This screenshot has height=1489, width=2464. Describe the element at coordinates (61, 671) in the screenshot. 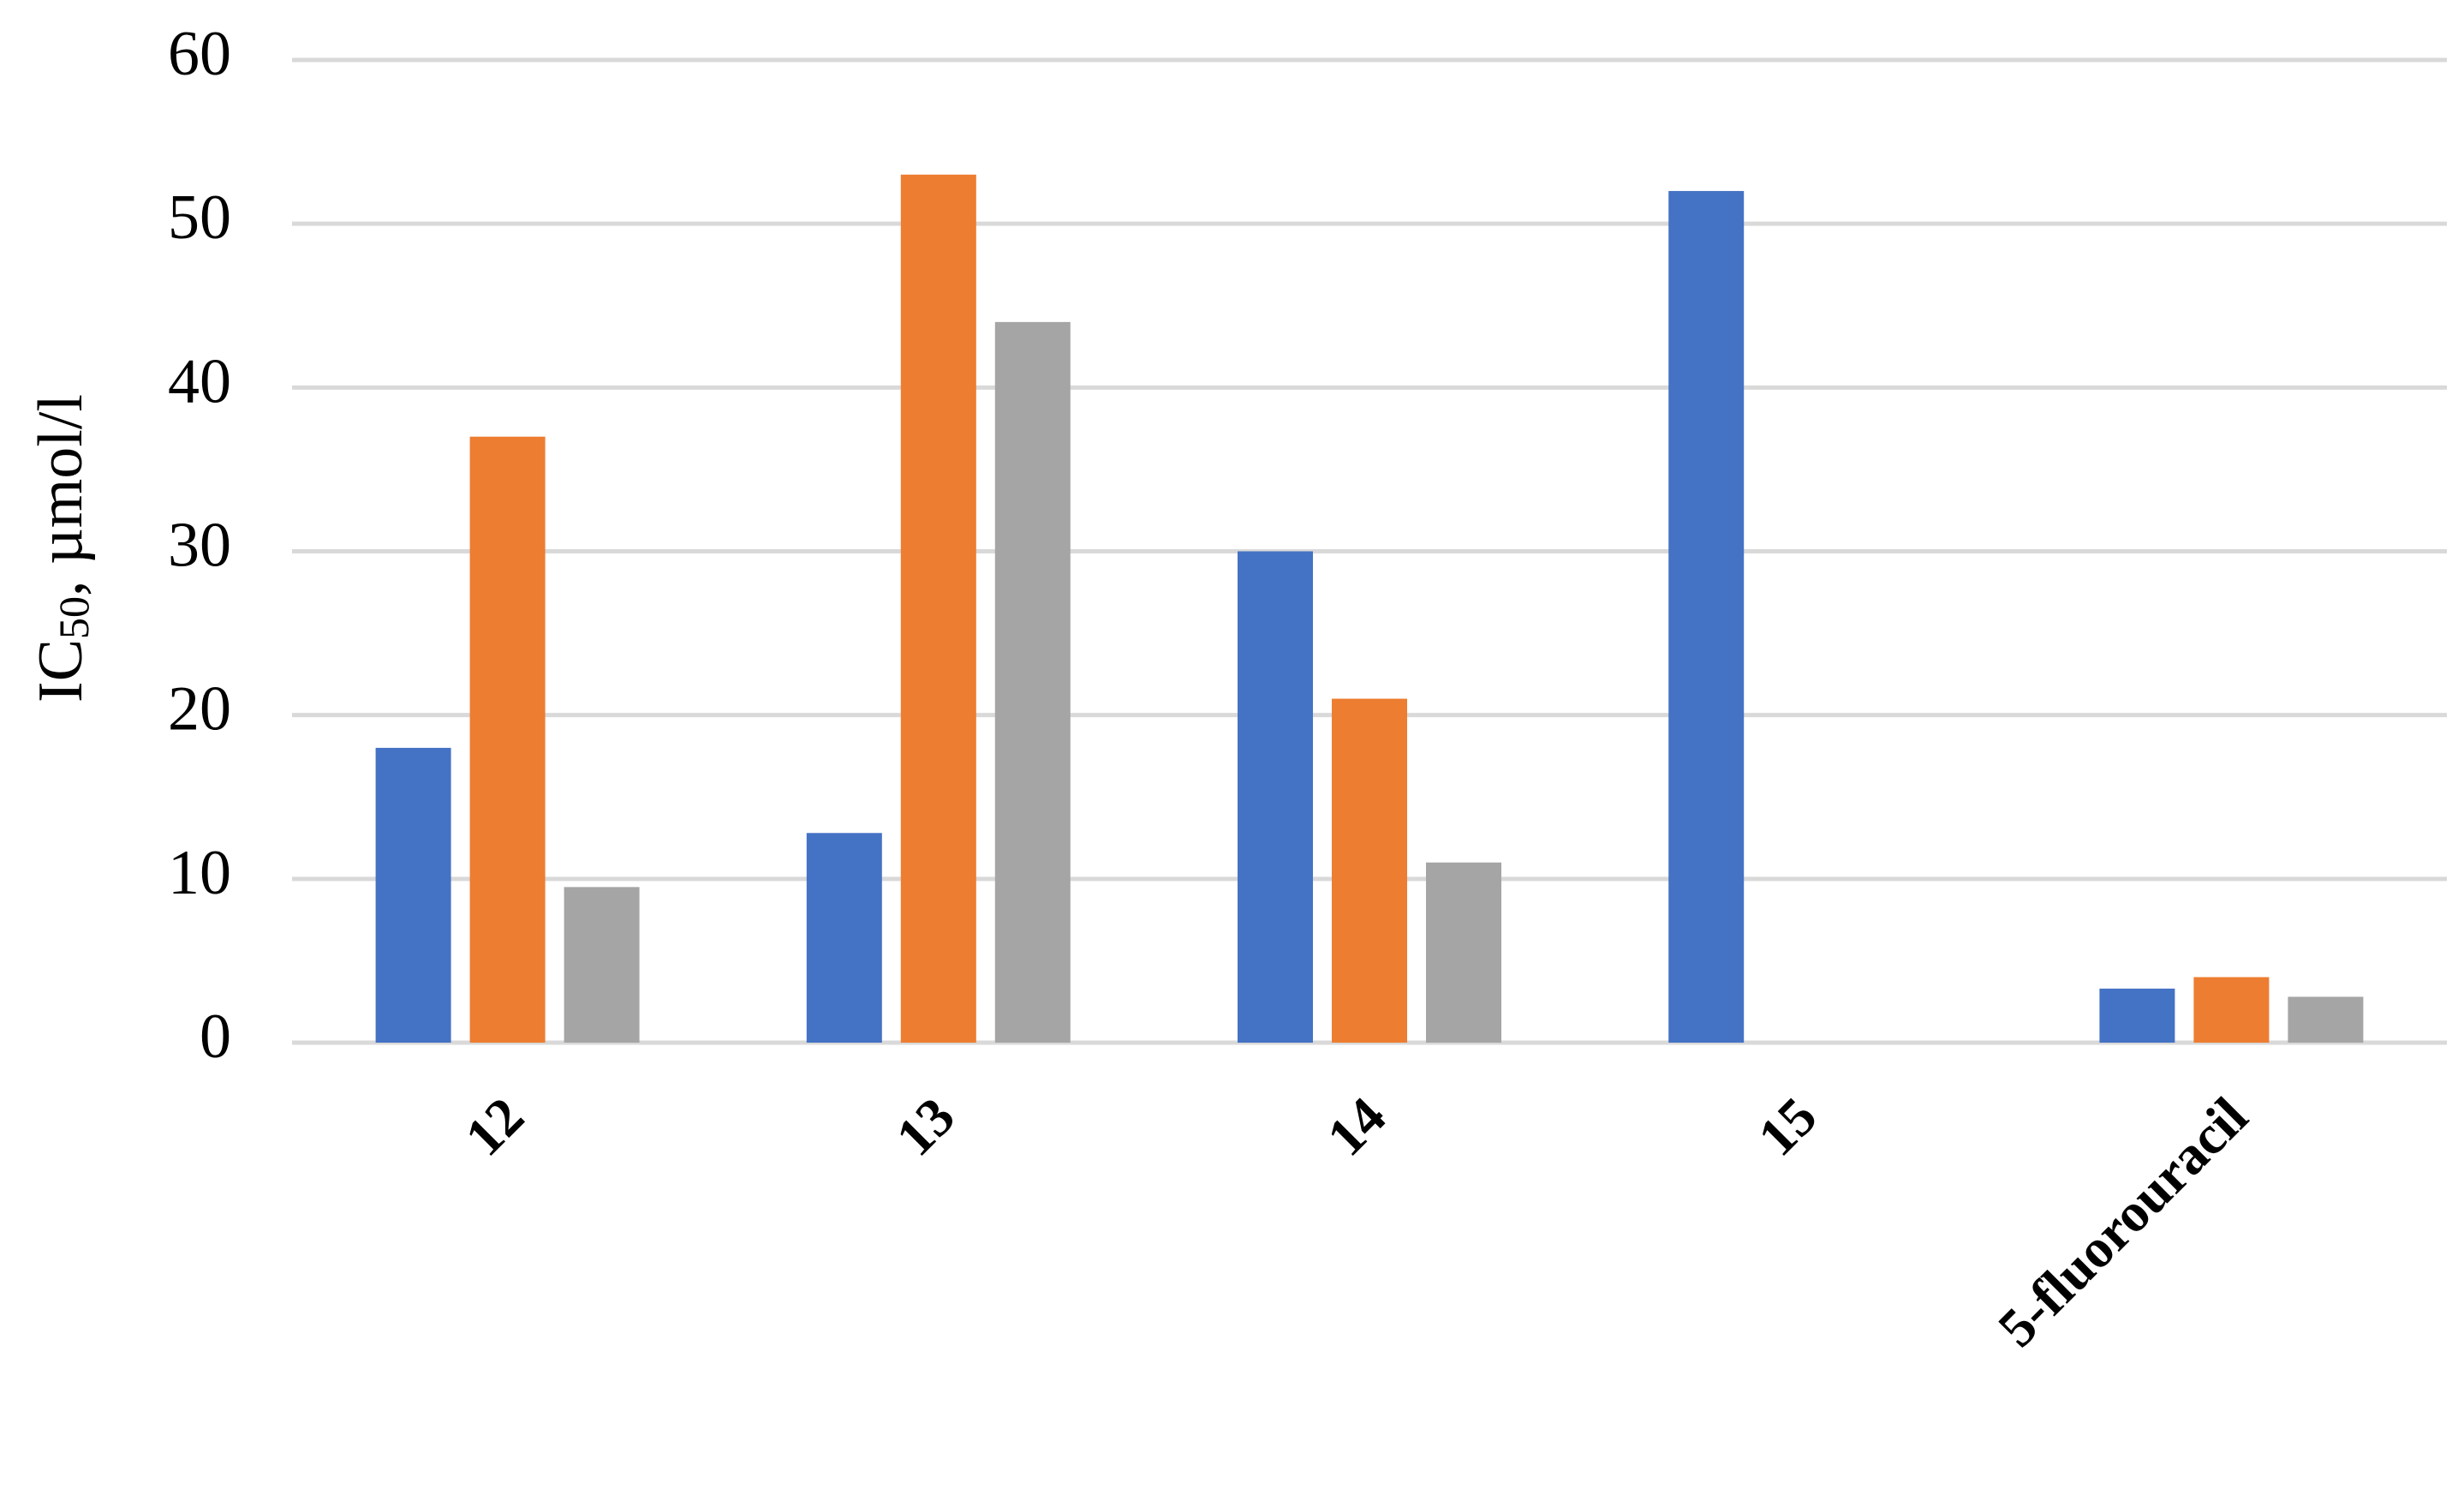

I see `y-label-main: IC` at that location.